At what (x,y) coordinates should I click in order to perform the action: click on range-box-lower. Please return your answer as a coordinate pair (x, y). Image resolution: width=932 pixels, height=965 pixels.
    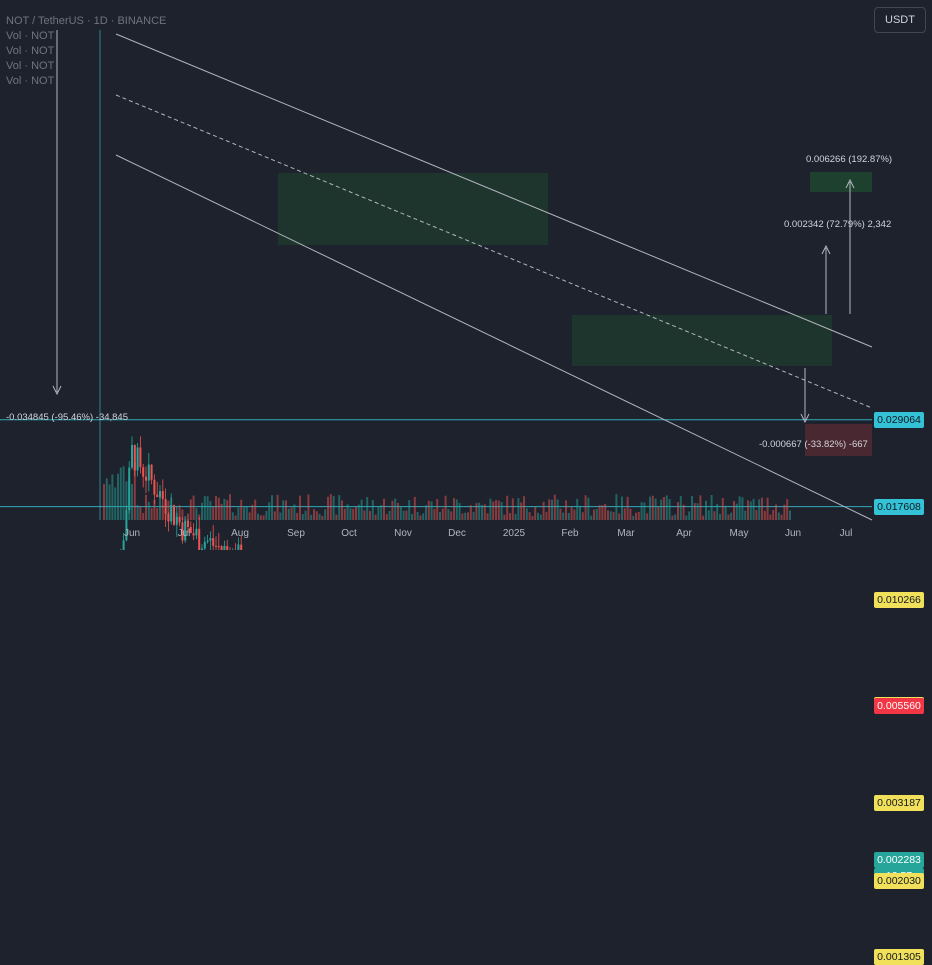
    Looking at the image, I should click on (702, 340).